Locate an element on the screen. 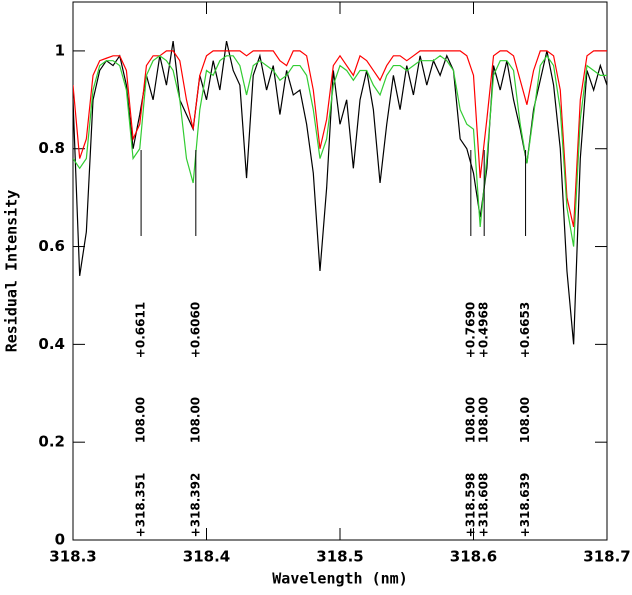  line-annotation: +318.351 is located at coordinates (141, 505).